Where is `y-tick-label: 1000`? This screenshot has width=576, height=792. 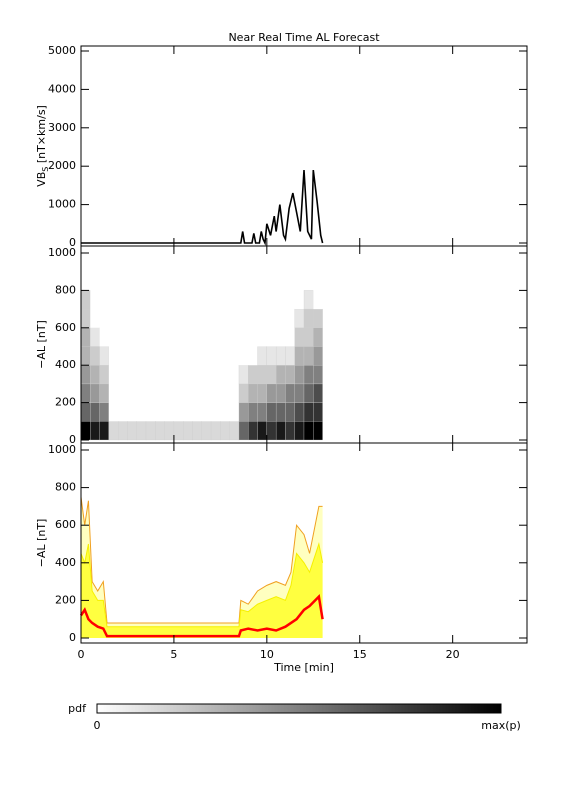
y-tick-label: 1000 is located at coordinates (62, 449).